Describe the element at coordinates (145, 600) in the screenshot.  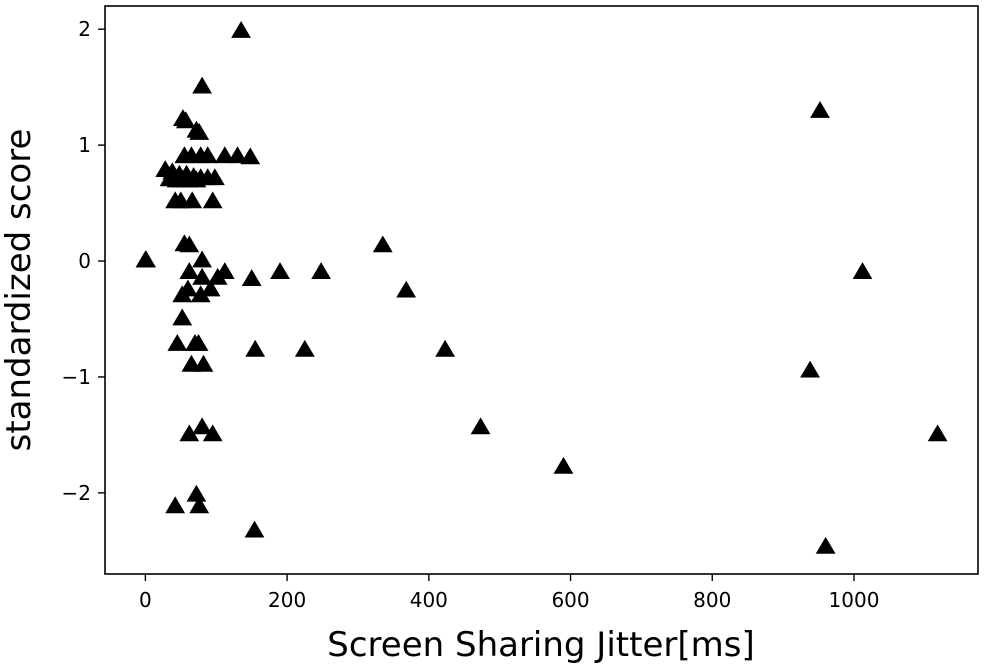
I see `x-tick-label: 0` at that location.